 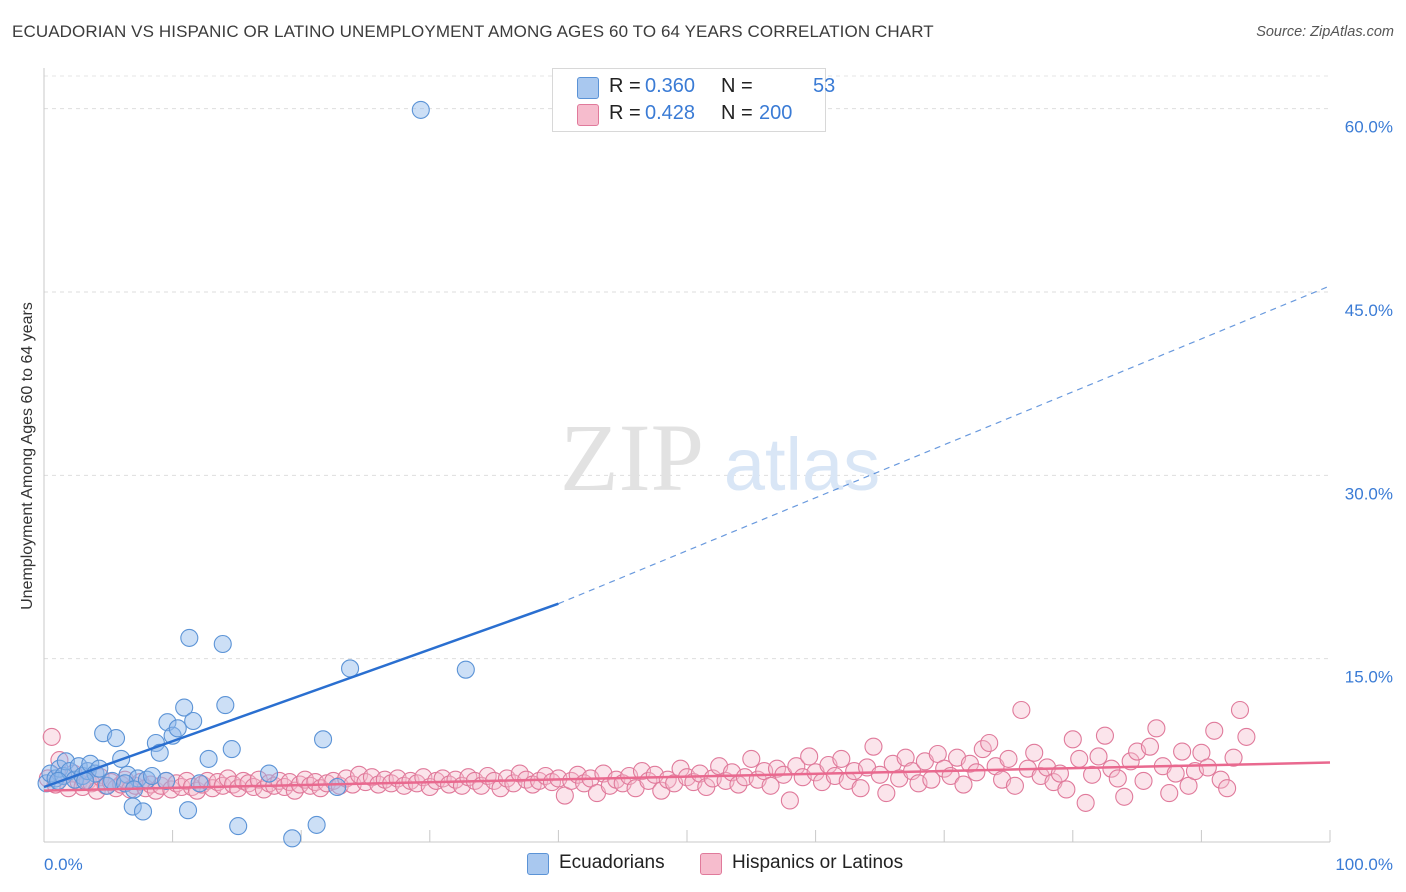 What do you see at coordinates (687, 776) in the screenshot?
I see `hispanic-trend-line` at bounding box center [687, 776].